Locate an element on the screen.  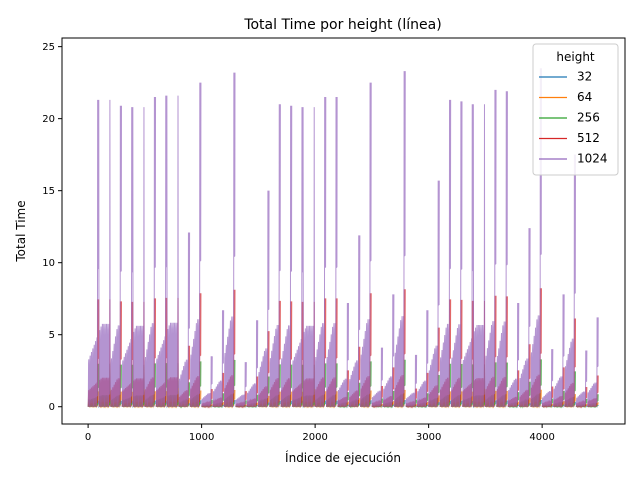
y-tick-label: 10 is located at coordinates (48, 263).